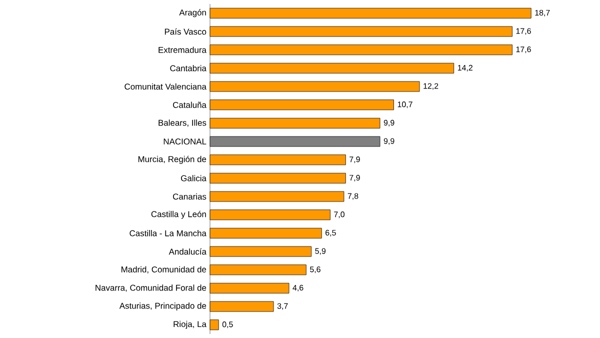  Describe the element at coordinates (182, 49) in the screenshot. I see `y-tick-label: Extremadura` at that location.